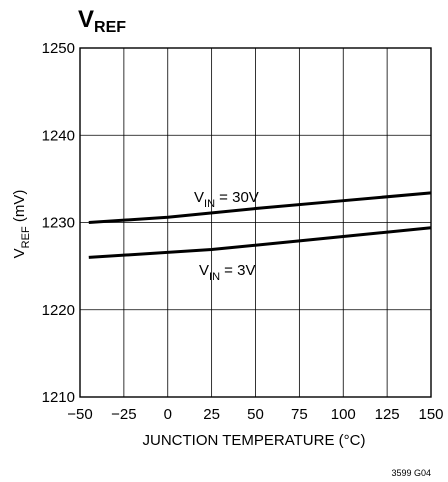 The height and width of the screenshot is (482, 448). I want to click on figure-id: 3599 G04, so click(411, 473).